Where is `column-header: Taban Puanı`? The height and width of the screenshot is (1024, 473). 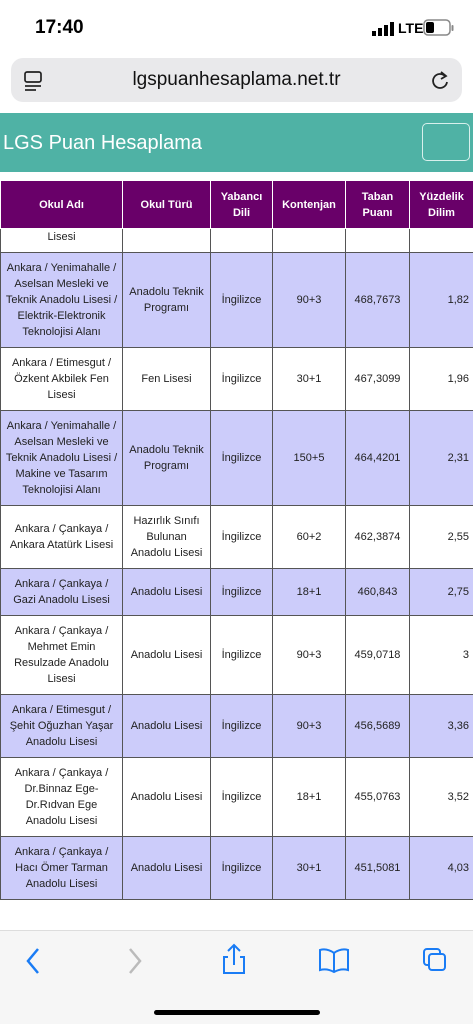 column-header: Taban Puanı is located at coordinates (377, 204).